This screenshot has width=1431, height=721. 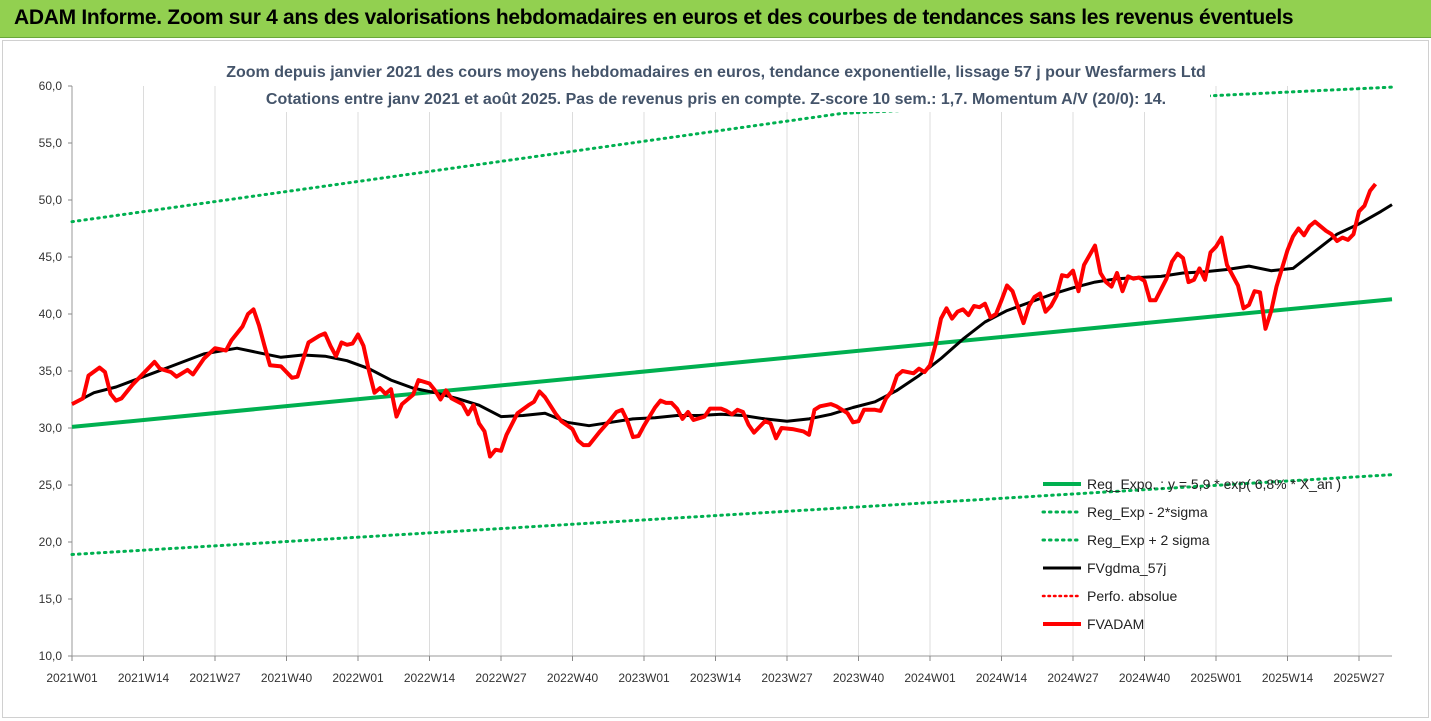 I want to click on y-tick-label: 60,0, so click(x=51, y=86).